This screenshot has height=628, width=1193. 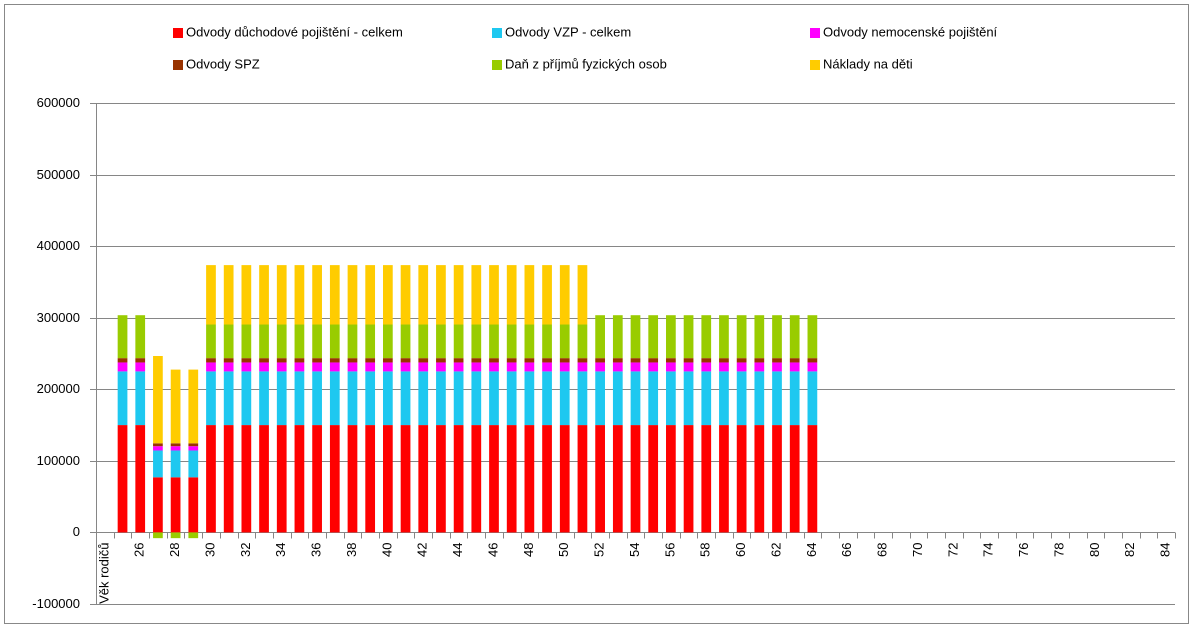 I want to click on legend-label: Náklady na děti, so click(x=868, y=63).